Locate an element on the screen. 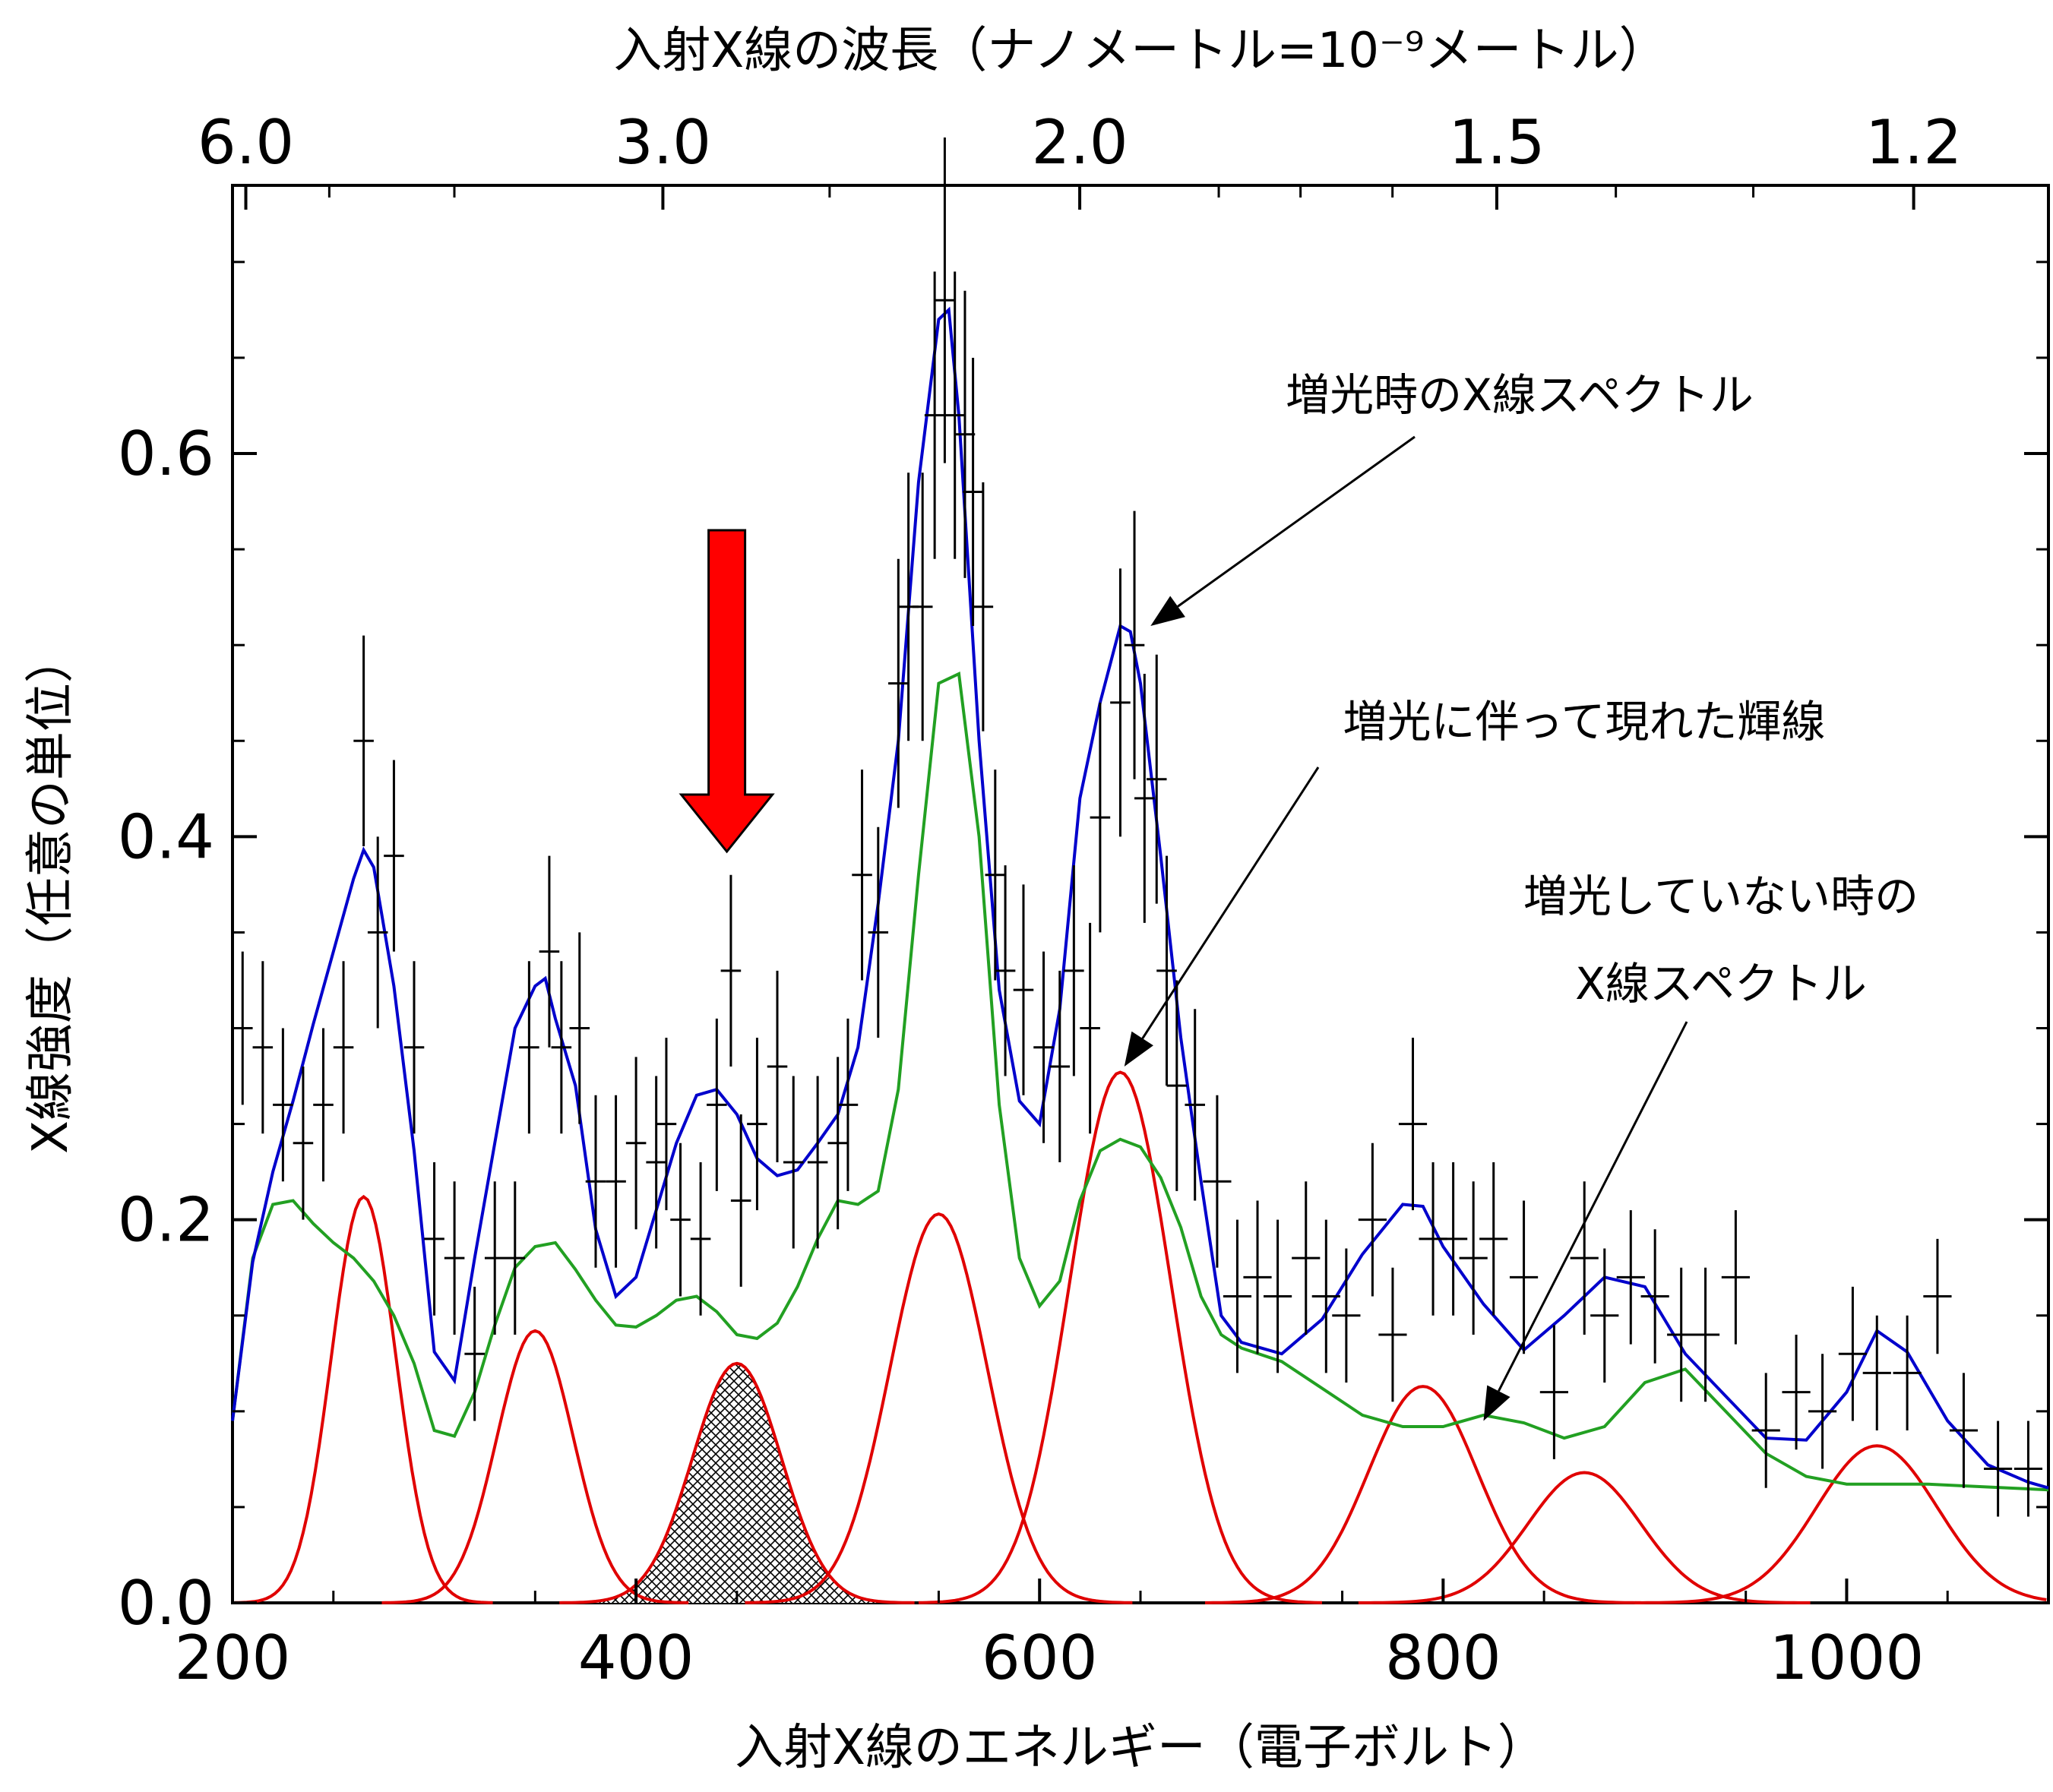 The image size is (2053, 1792). y-tick-label: 0.6 is located at coordinates (166, 454).